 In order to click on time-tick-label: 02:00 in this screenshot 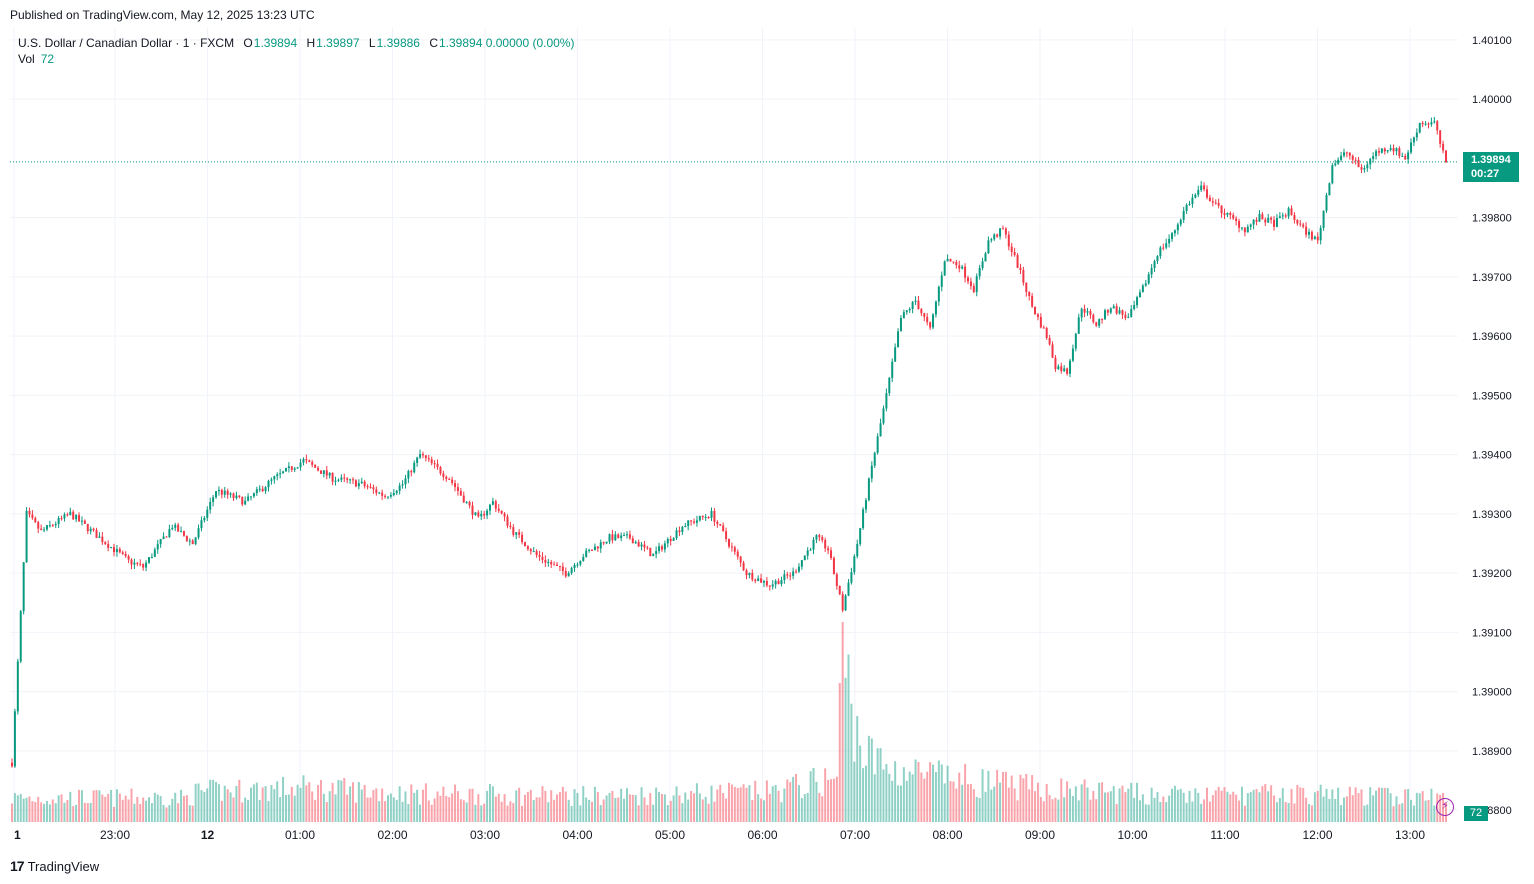, I will do `click(392, 835)`.